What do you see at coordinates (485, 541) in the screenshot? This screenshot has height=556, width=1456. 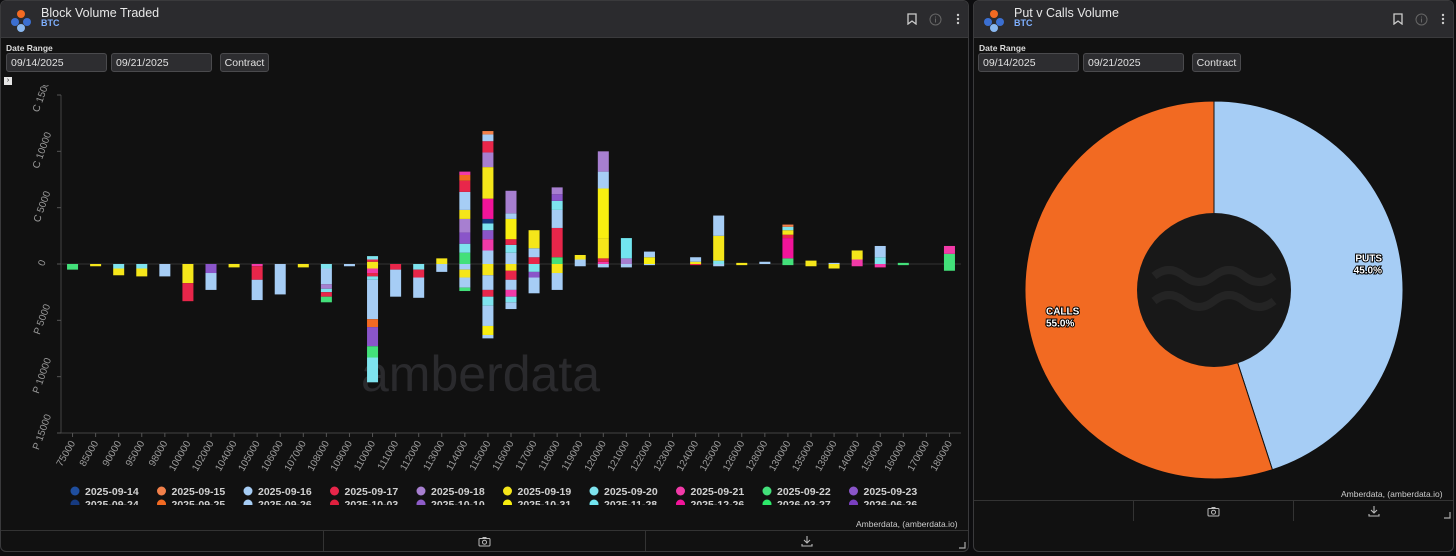 I see `camera-icon` at bounding box center [485, 541].